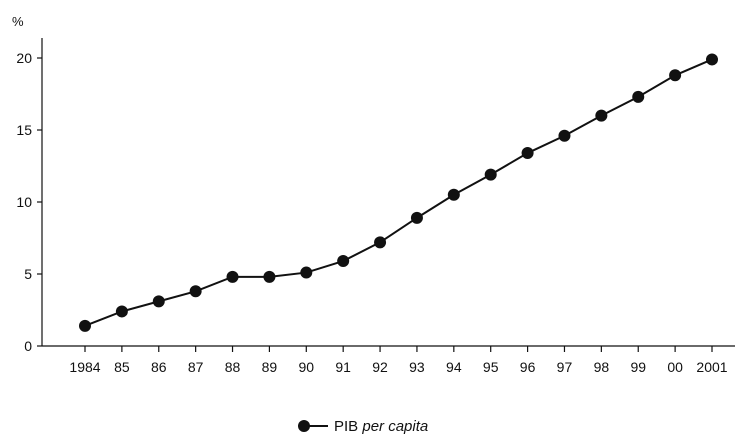  I want to click on x-tick-label: 89, so click(270, 367).